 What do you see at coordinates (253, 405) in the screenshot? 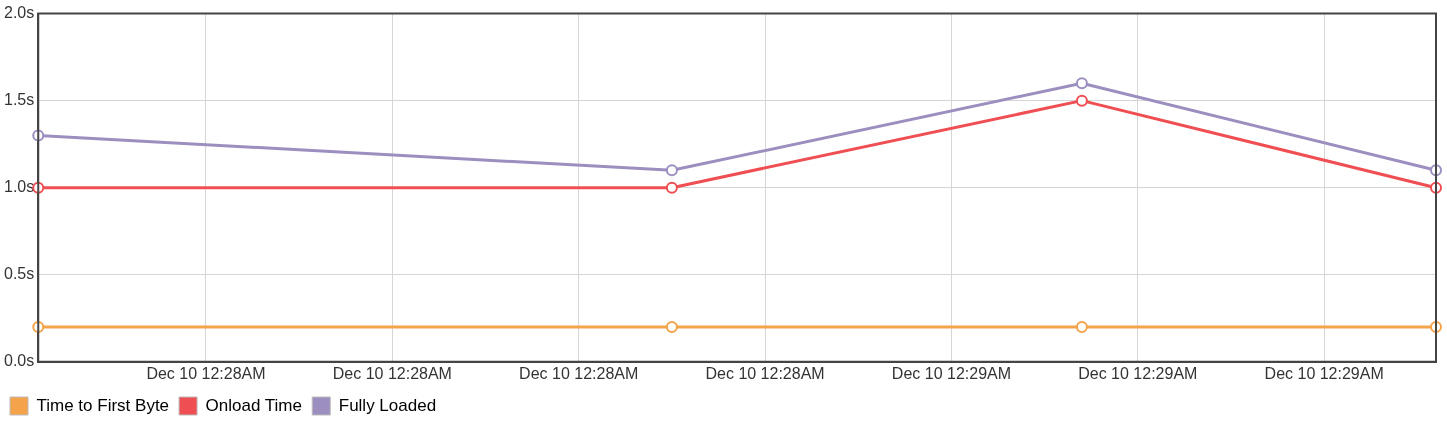
I see `legend-label: Onload Time` at bounding box center [253, 405].